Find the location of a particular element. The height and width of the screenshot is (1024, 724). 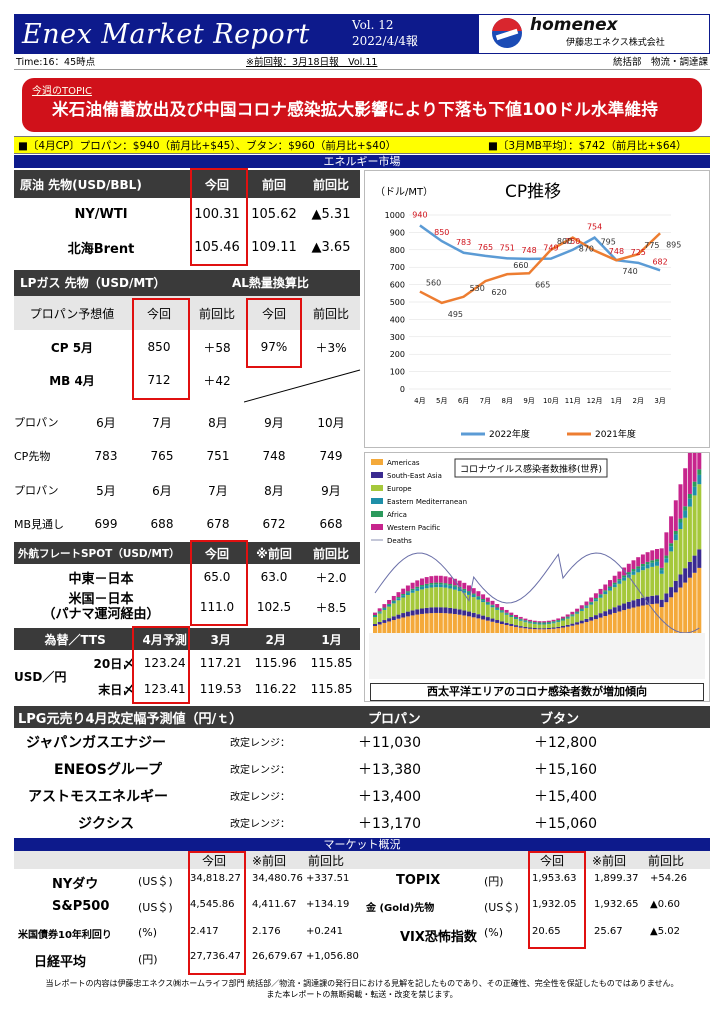

right-market-name: 金 (Gold)先物 is located at coordinates (400, 908).